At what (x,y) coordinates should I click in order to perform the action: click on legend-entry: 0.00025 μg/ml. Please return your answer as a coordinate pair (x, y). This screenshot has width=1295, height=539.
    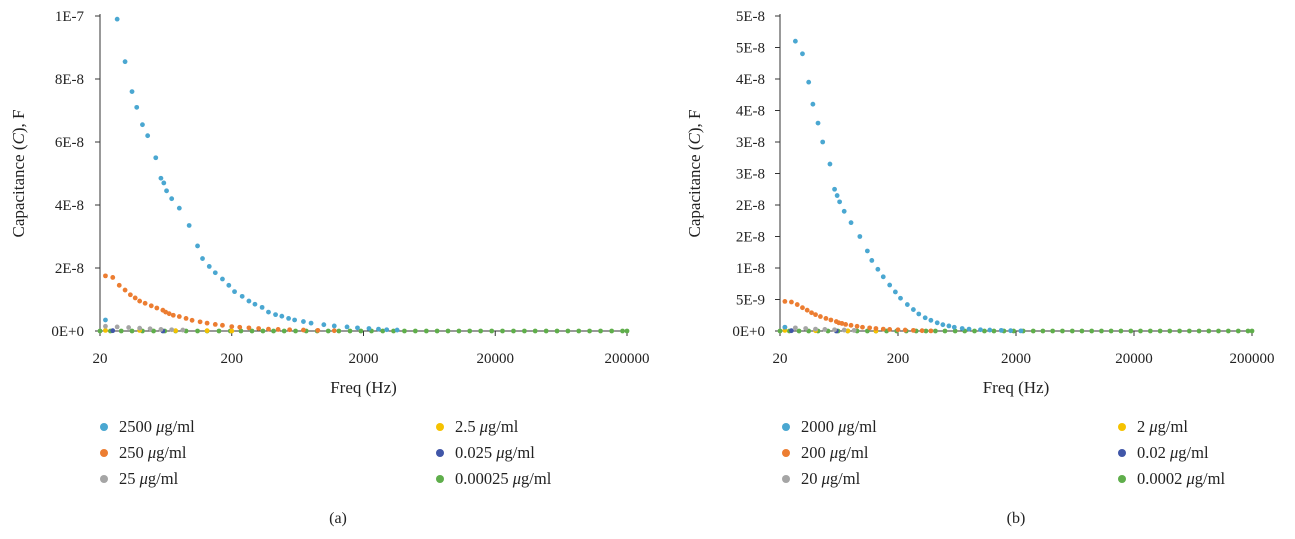
    Looking at the image, I should click on (503, 478).